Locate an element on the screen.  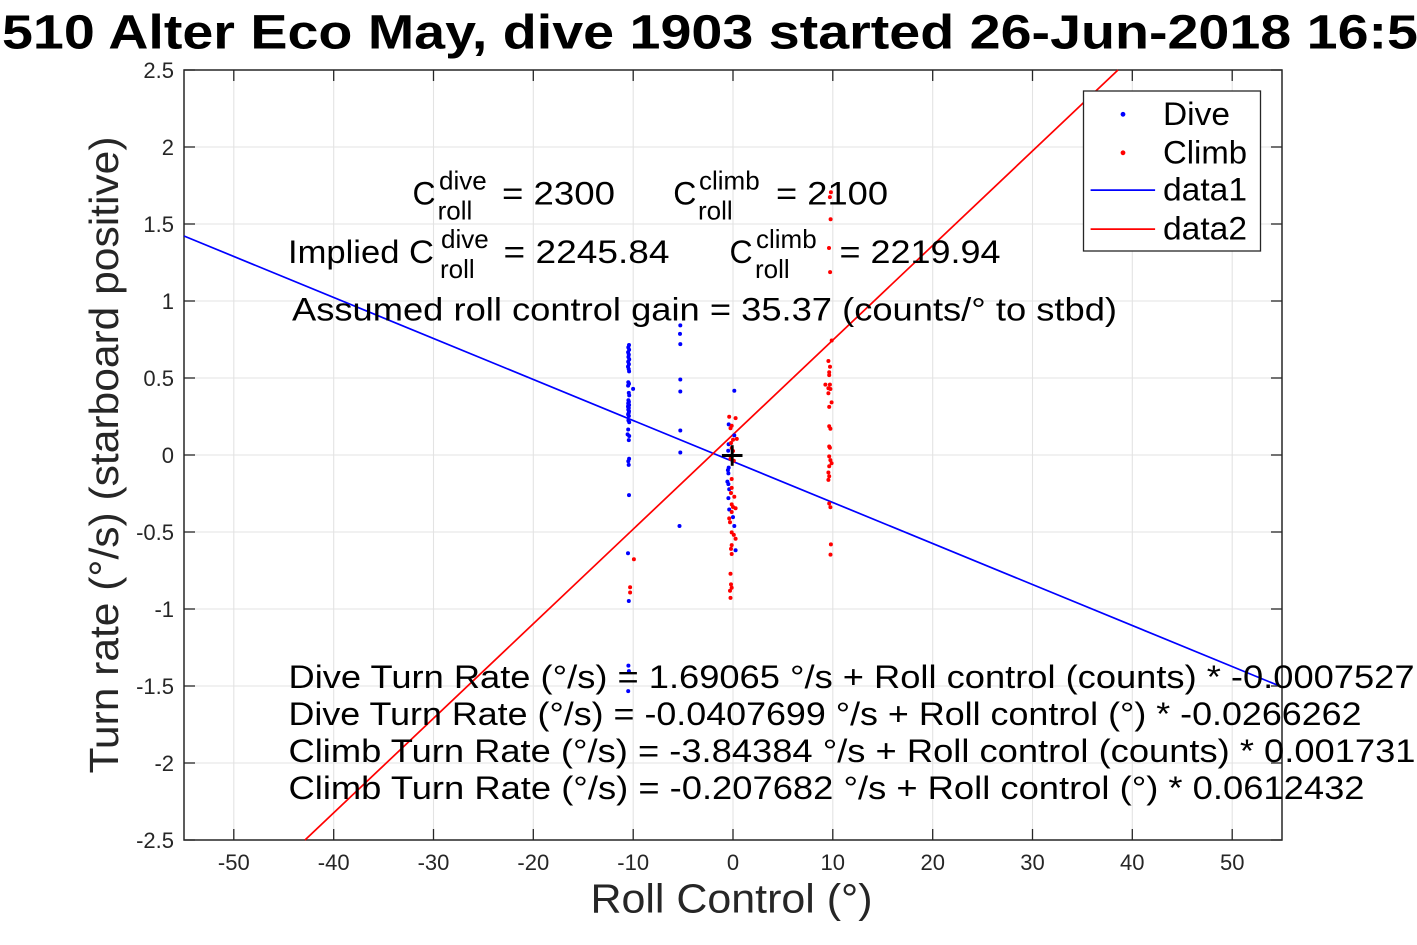
svg-text: -20 is located at coordinates (533, 862).